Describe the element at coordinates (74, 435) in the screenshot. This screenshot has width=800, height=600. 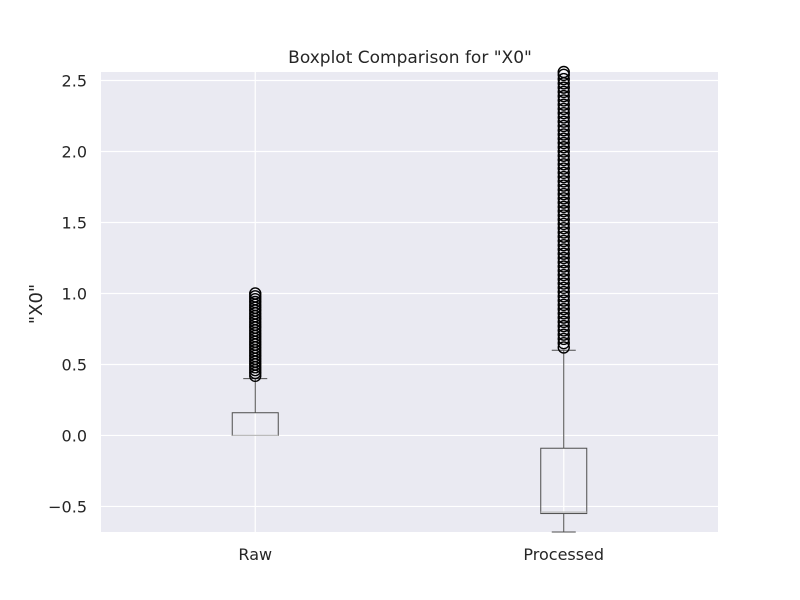
I see `y-tick-label: 0.0` at that location.